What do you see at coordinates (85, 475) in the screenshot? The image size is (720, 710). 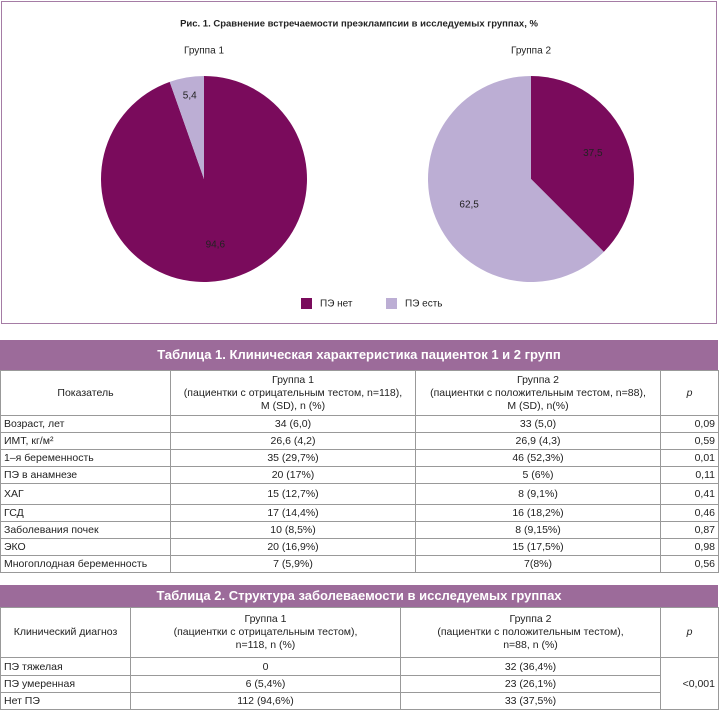 I see `table-cell: ПЭ в анамнезе` at bounding box center [85, 475].